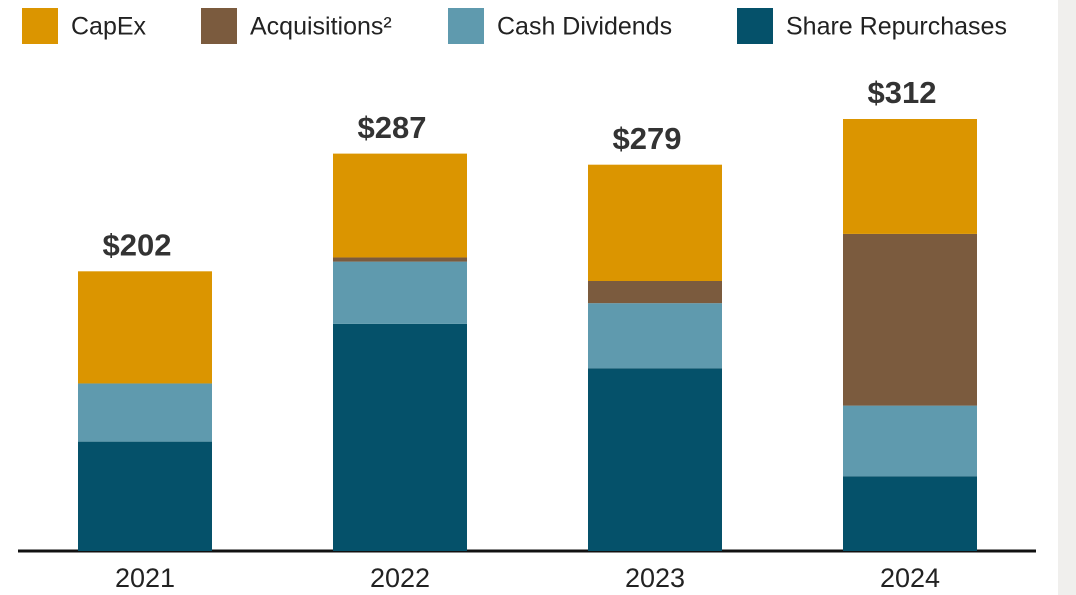 The width and height of the screenshot is (1076, 595). What do you see at coordinates (647, 138) in the screenshot?
I see `total-label: $279` at bounding box center [647, 138].